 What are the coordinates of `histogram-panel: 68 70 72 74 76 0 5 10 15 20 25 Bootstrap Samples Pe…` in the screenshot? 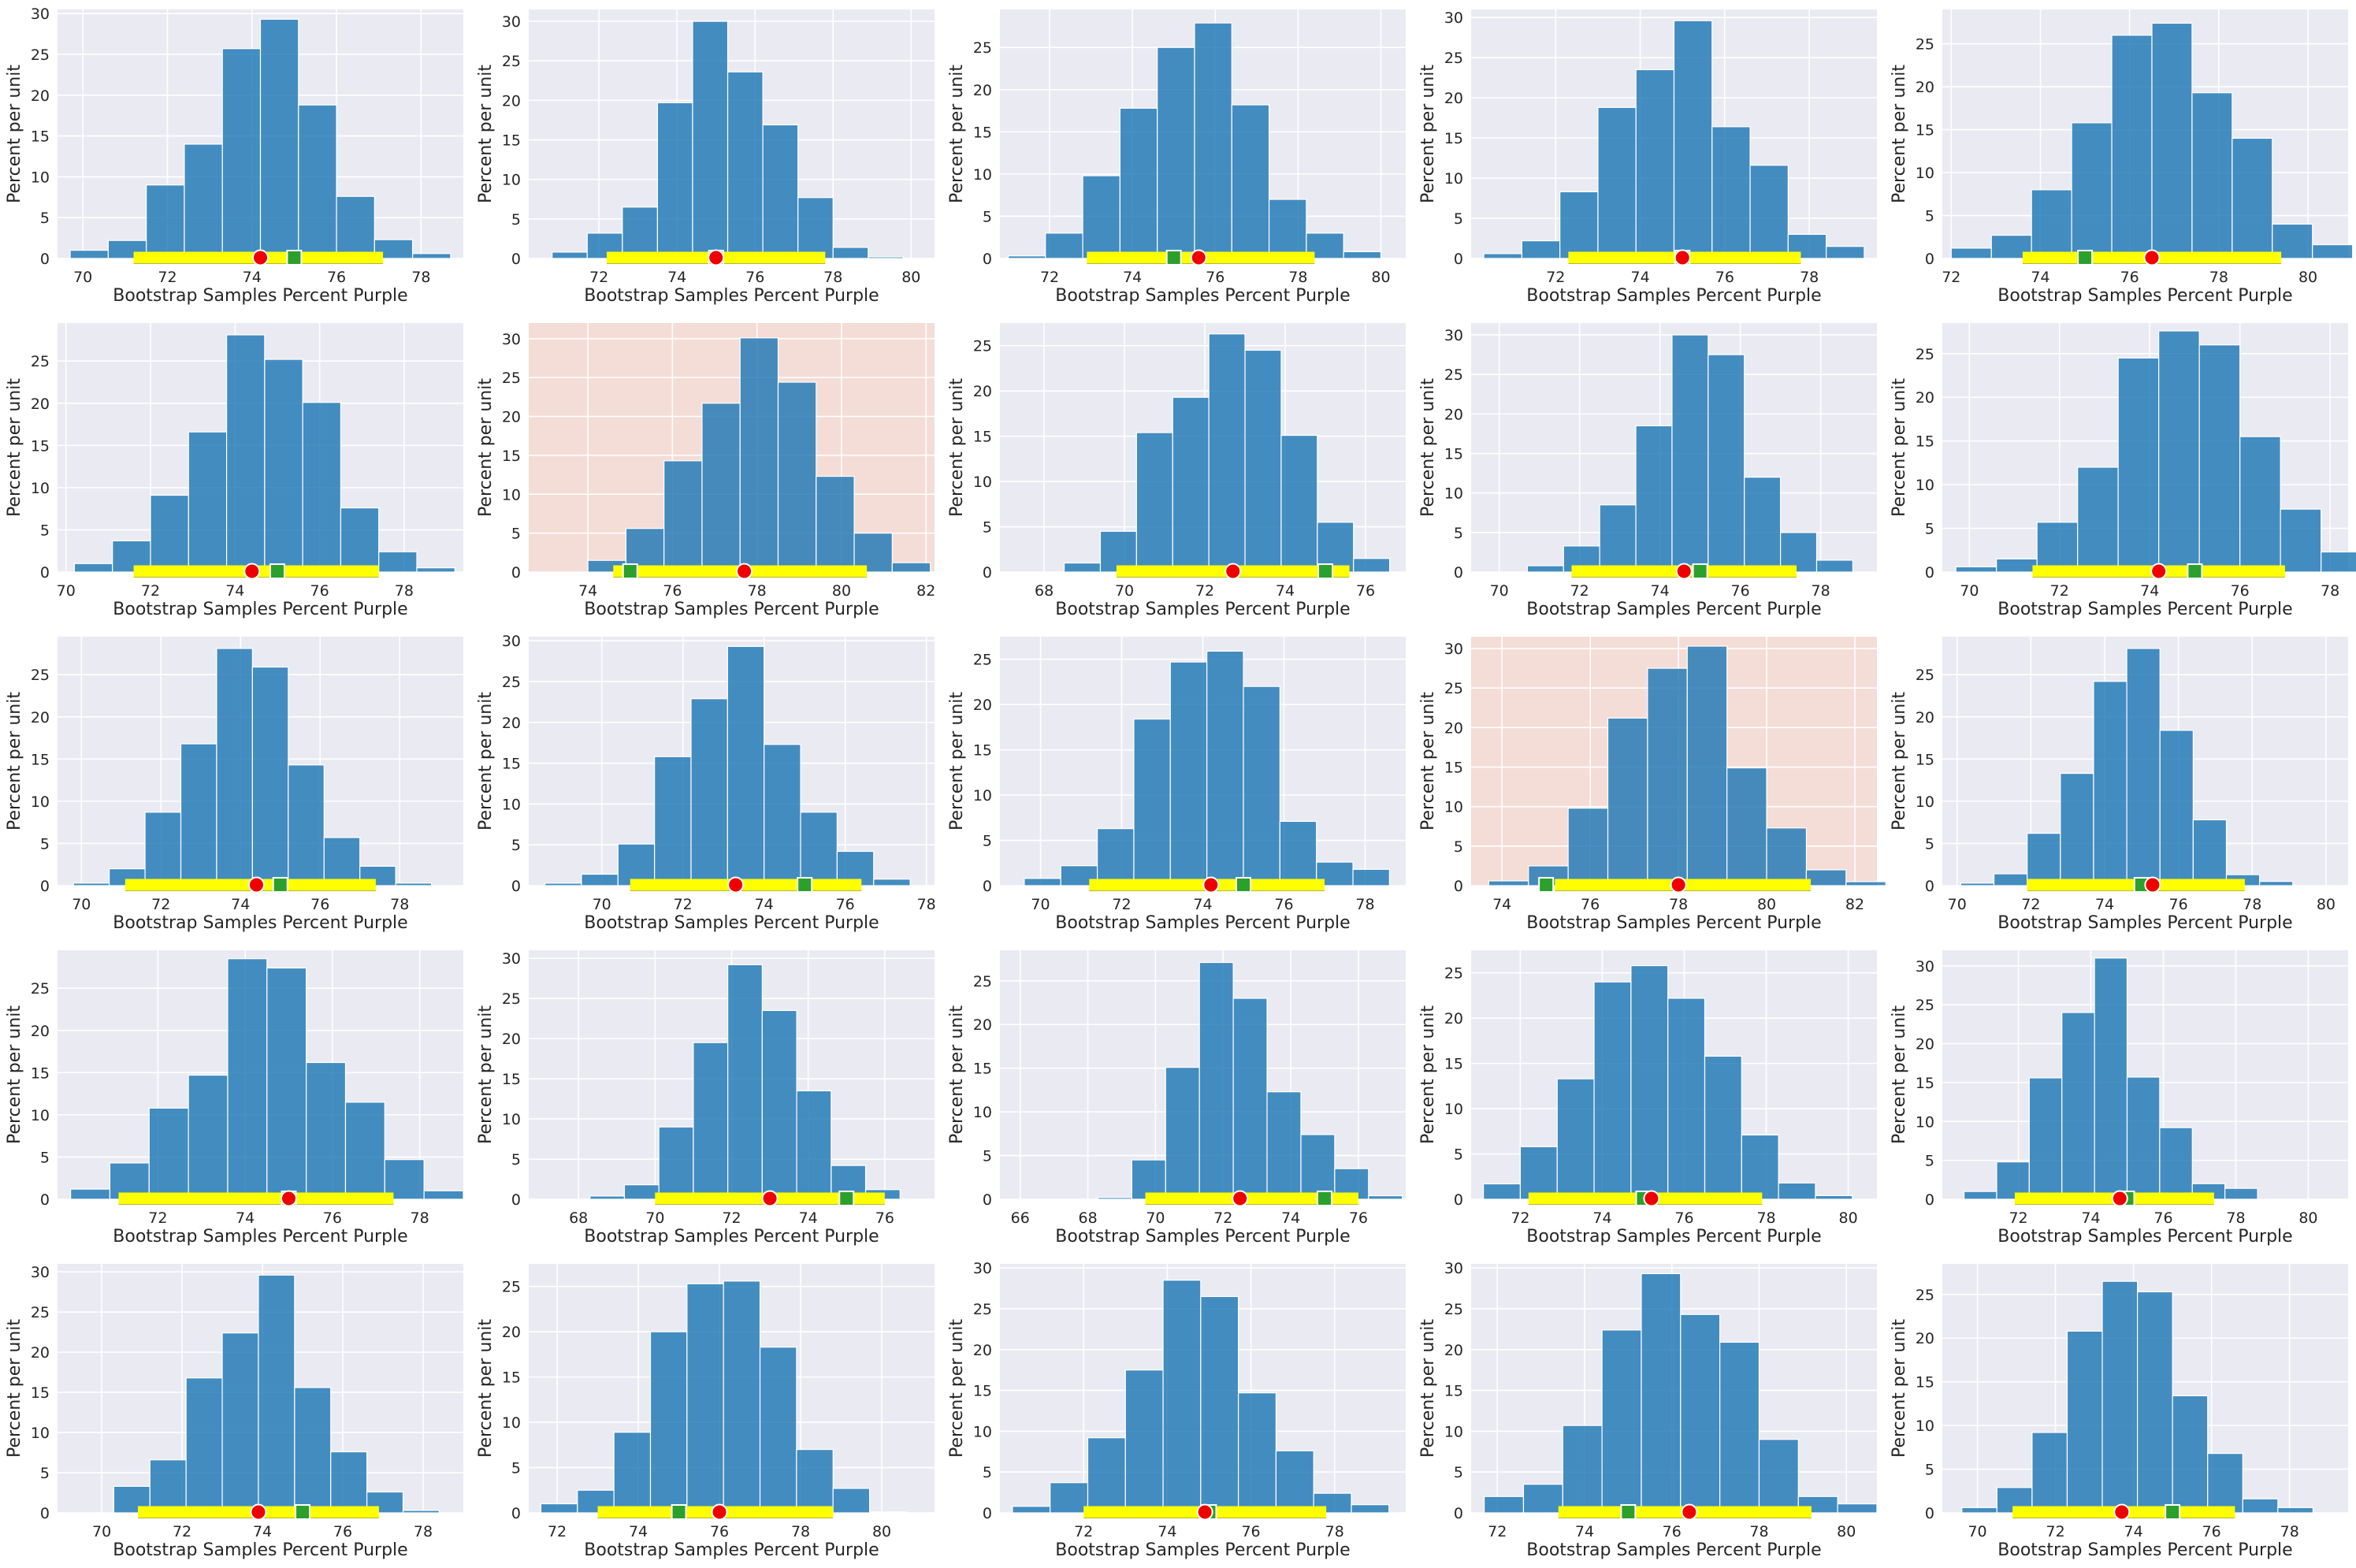 It's located at (1176, 471).